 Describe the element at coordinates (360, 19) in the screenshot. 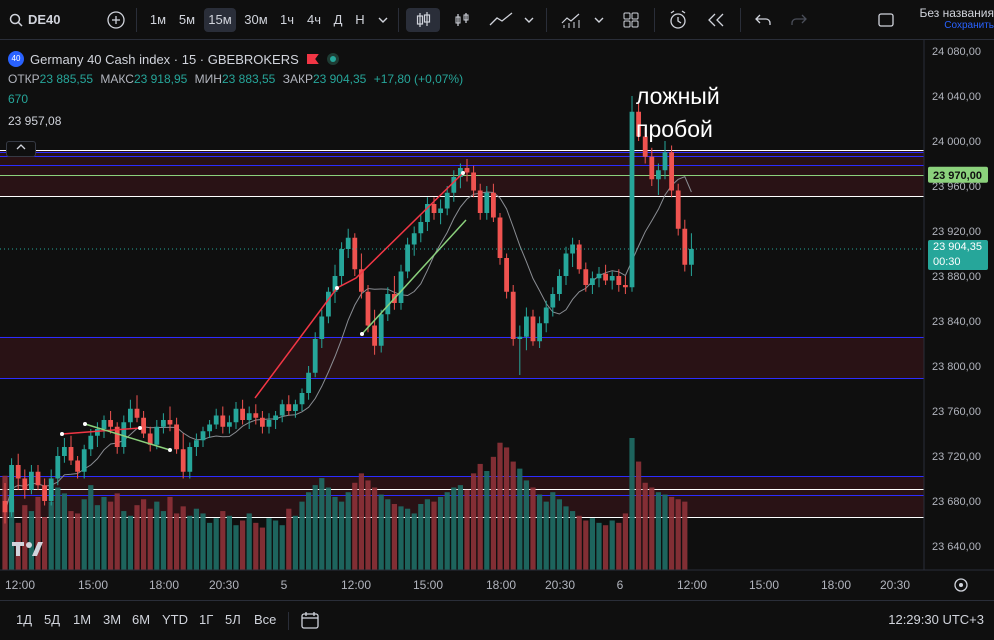

I see `interval-week: Н` at that location.